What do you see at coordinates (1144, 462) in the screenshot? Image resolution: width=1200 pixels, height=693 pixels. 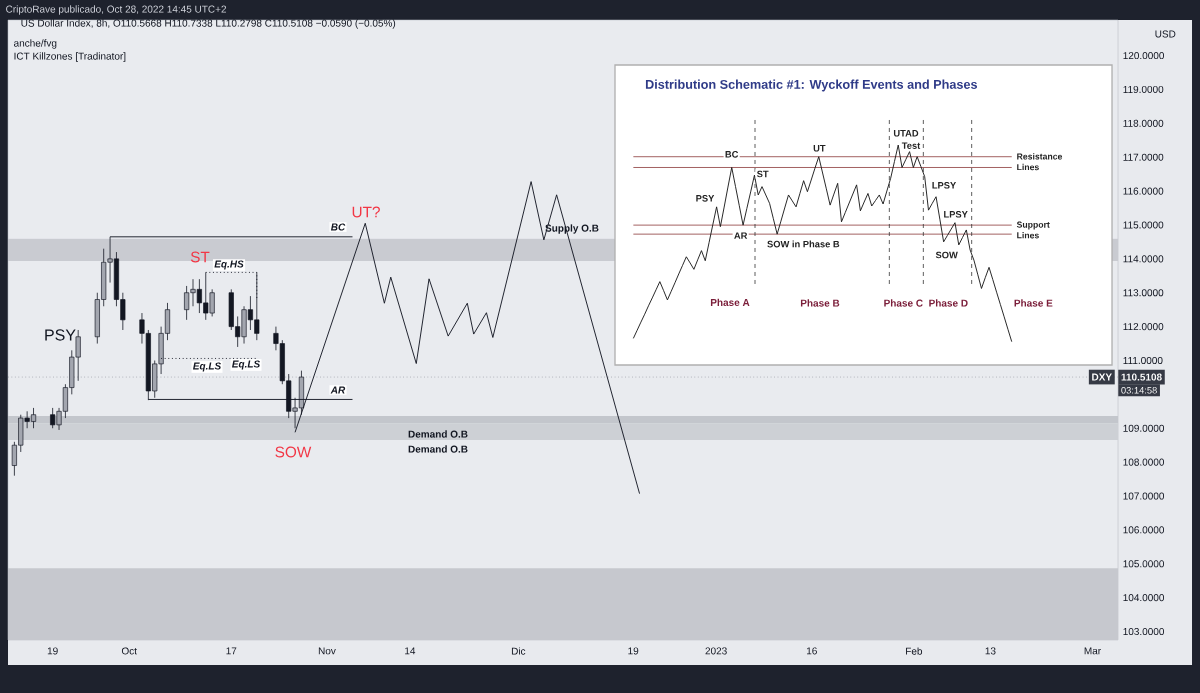 I see `y-tick-label: 108.0000` at bounding box center [1144, 462].